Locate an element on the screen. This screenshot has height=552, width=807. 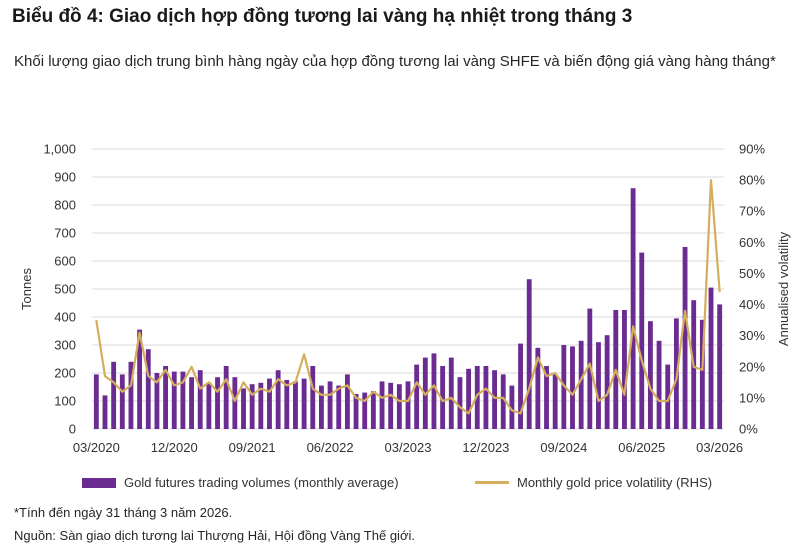
y-tick-label: 800 is located at coordinates (65, 205).